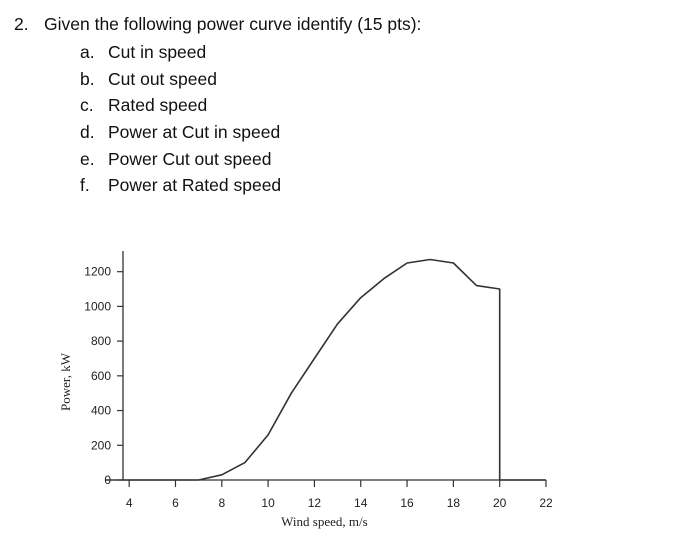 Image resolution: width=700 pixels, height=551 pixels. Describe the element at coordinates (361, 503) in the screenshot. I see `x-tick-label: 14` at that location.